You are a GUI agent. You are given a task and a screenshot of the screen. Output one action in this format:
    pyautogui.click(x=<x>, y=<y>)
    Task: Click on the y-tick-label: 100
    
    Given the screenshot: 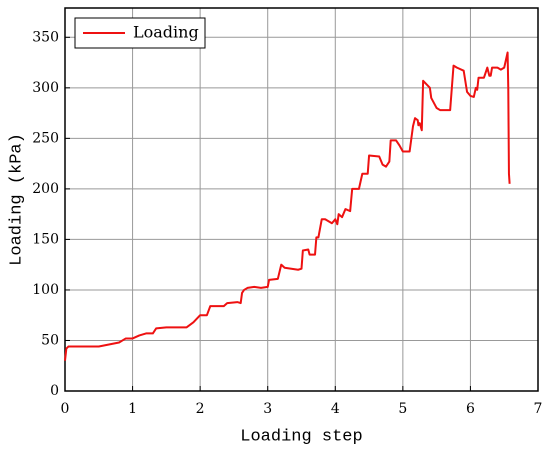 What is the action you would take?
    pyautogui.click(x=45, y=290)
    